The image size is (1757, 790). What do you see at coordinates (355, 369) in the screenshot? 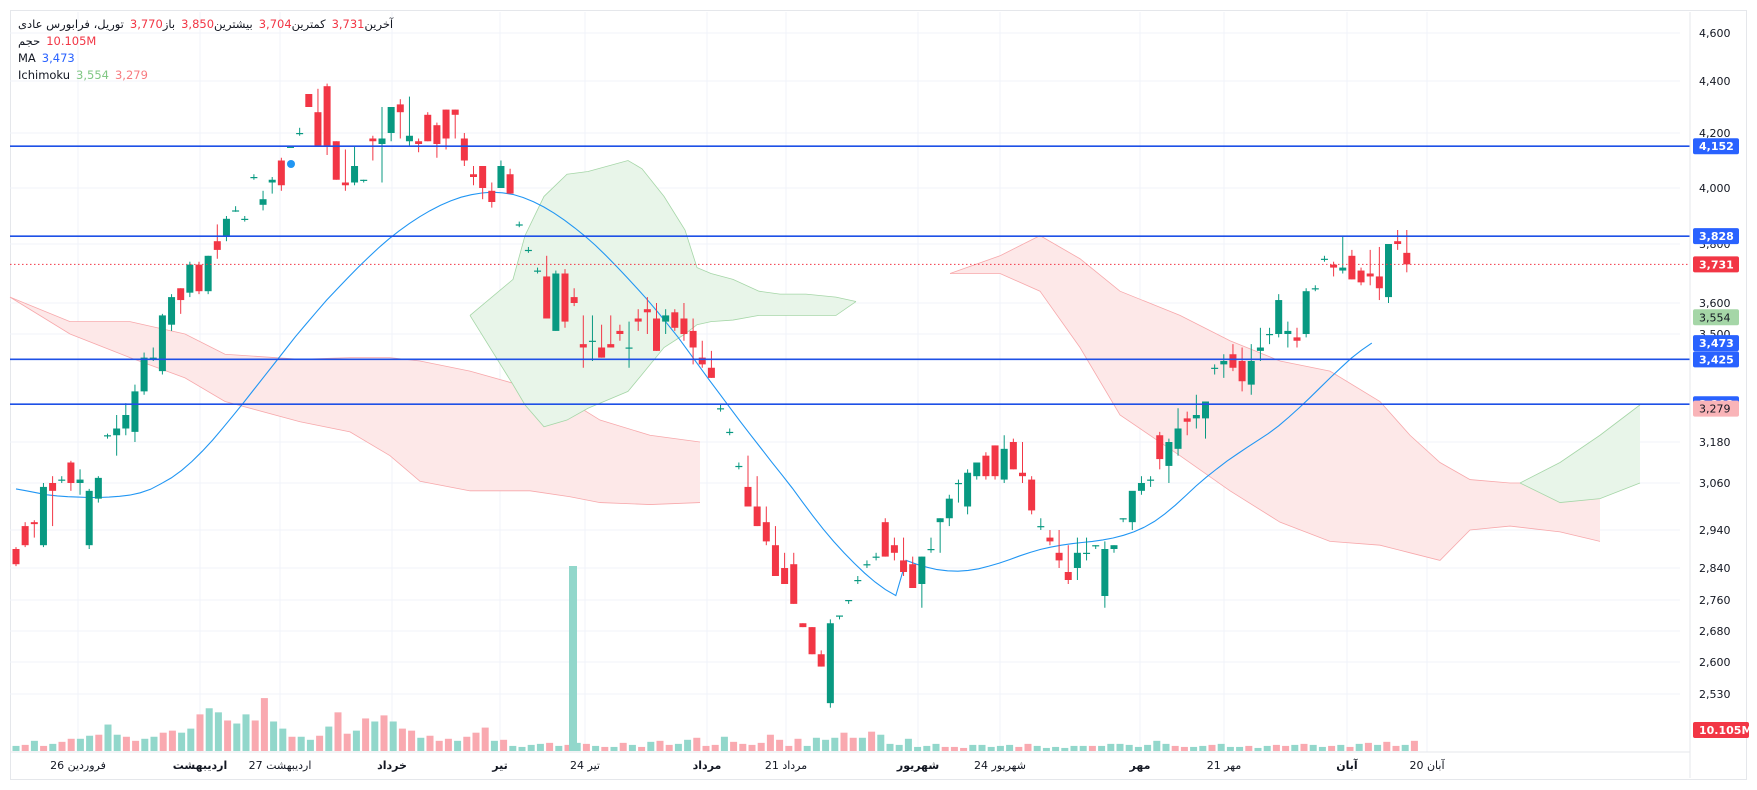
I see `ichimoku-cloud-red-top-line` at bounding box center [355, 369].